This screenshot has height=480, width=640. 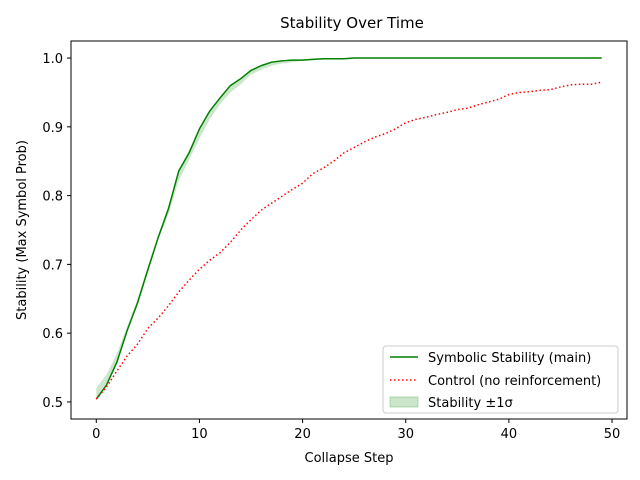 I want to click on x-tick-label: 20, so click(x=302, y=434).